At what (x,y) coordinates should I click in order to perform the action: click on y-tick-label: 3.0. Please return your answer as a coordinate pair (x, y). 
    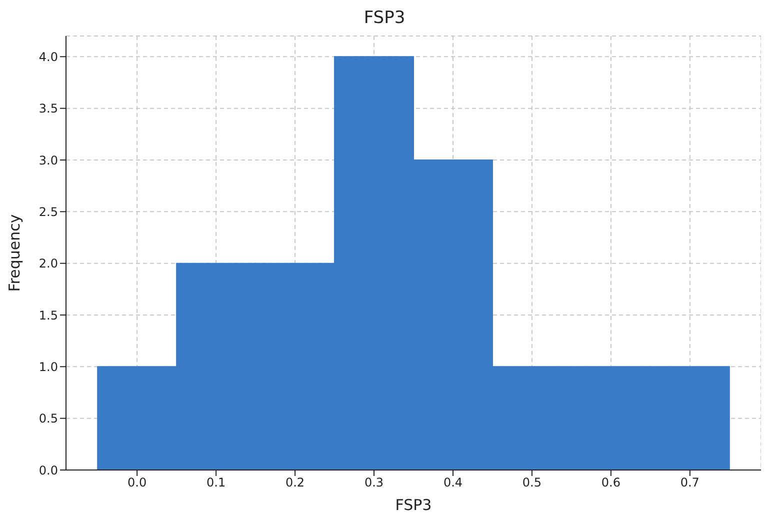
    Looking at the image, I should click on (48, 160).